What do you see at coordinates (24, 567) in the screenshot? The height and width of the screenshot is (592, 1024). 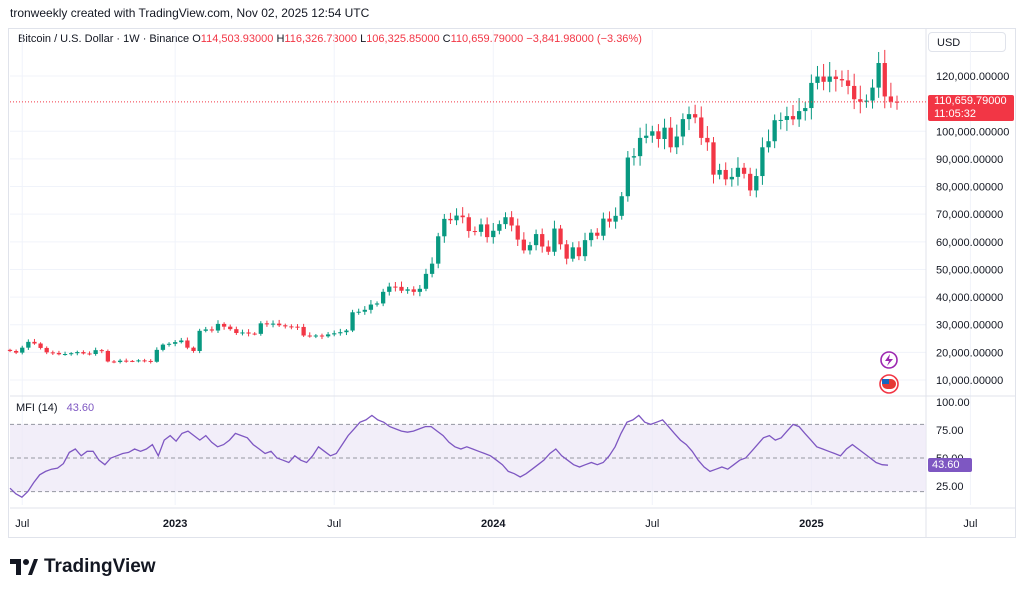 I see `tradingview-logo-icon` at bounding box center [24, 567].